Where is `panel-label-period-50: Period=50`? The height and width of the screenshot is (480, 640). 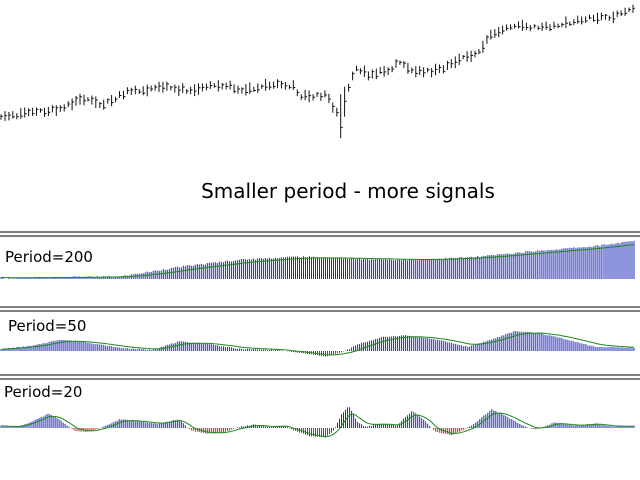
panel-label-period-50: Period=50 is located at coordinates (47, 326).